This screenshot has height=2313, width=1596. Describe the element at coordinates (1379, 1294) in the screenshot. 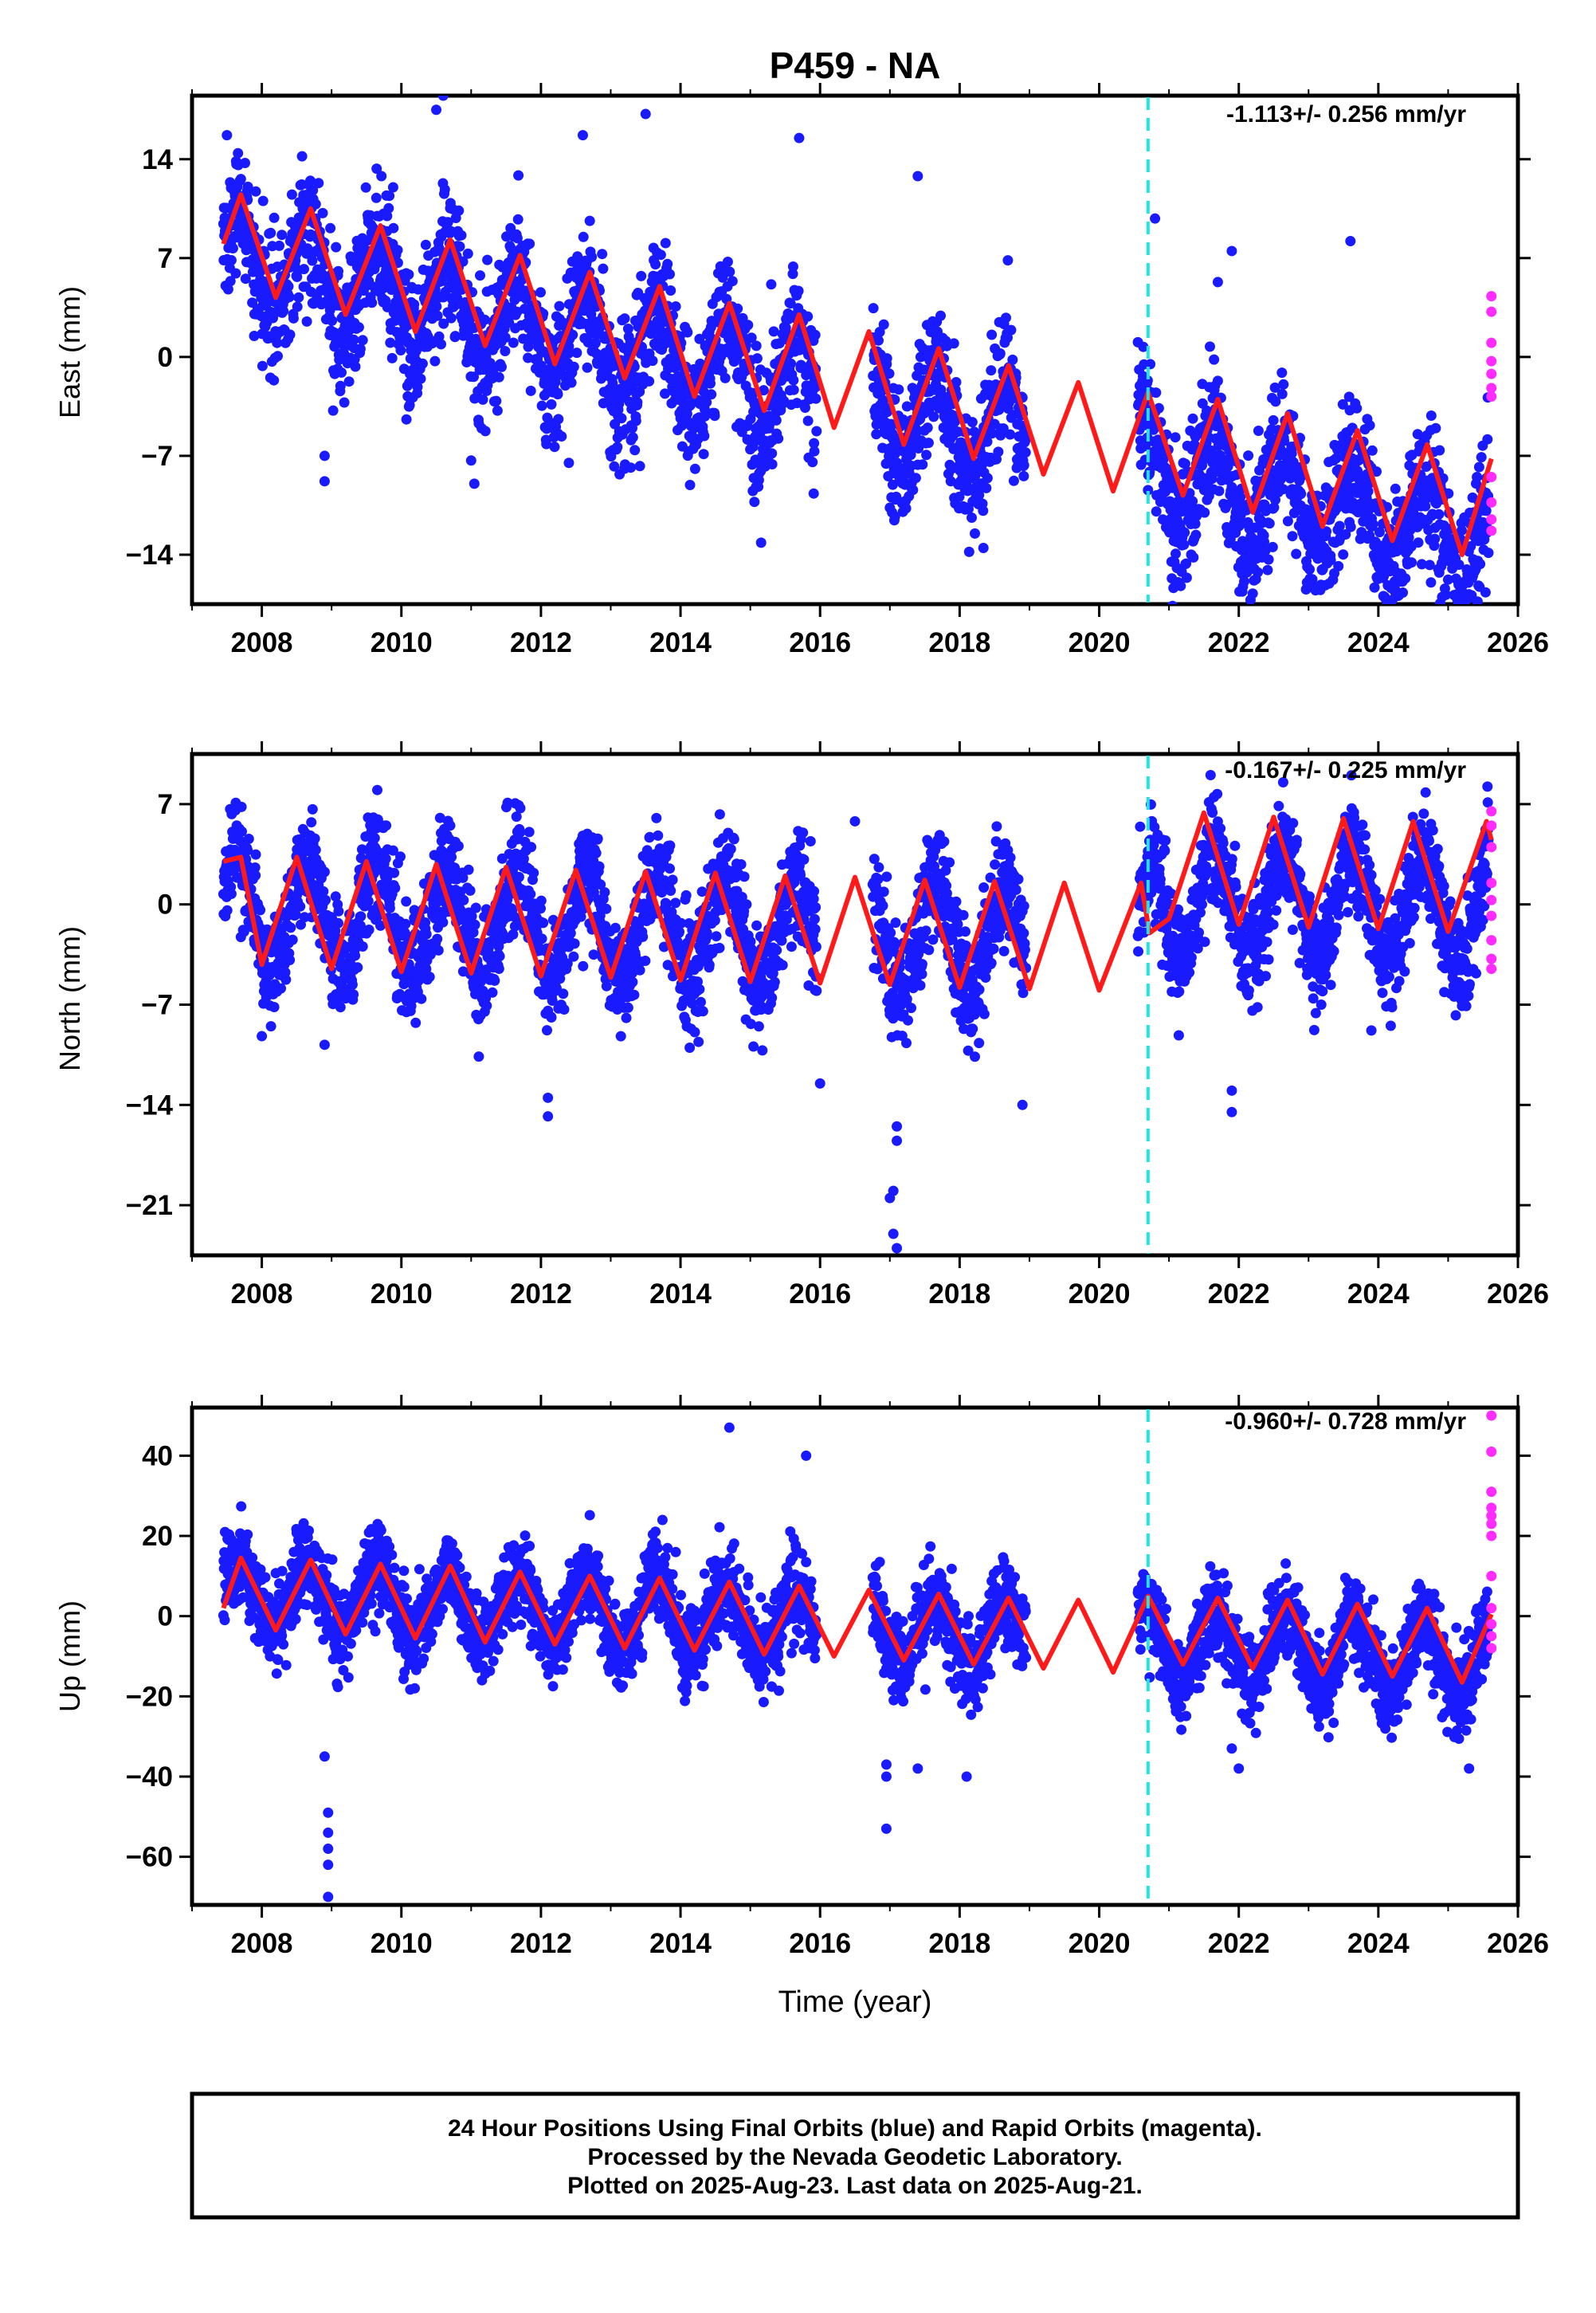

I see `north-x-tick-label: 2024` at that location.